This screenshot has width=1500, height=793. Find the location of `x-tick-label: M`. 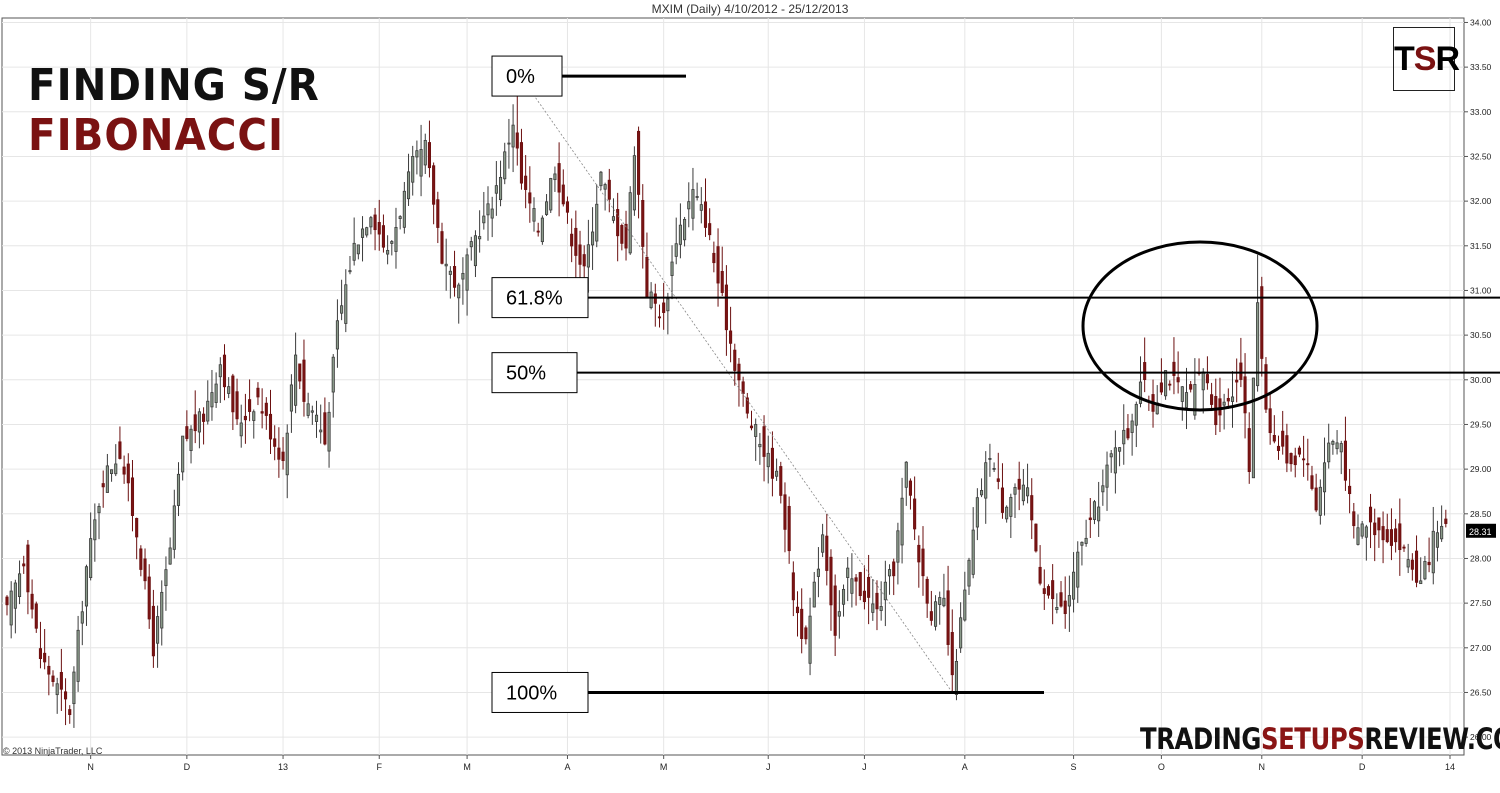

x-tick-label: M is located at coordinates (664, 767).